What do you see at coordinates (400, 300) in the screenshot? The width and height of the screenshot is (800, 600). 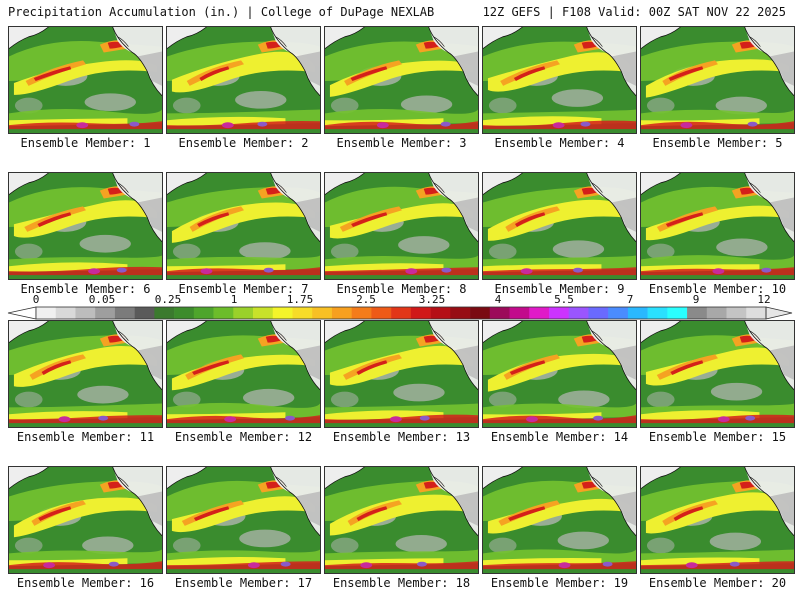 I see `colorbar-tick-labels: 0 0.05 0.25 1 1.75 2.5 3.25 4 5.5 7 9 12` at bounding box center [400, 300].